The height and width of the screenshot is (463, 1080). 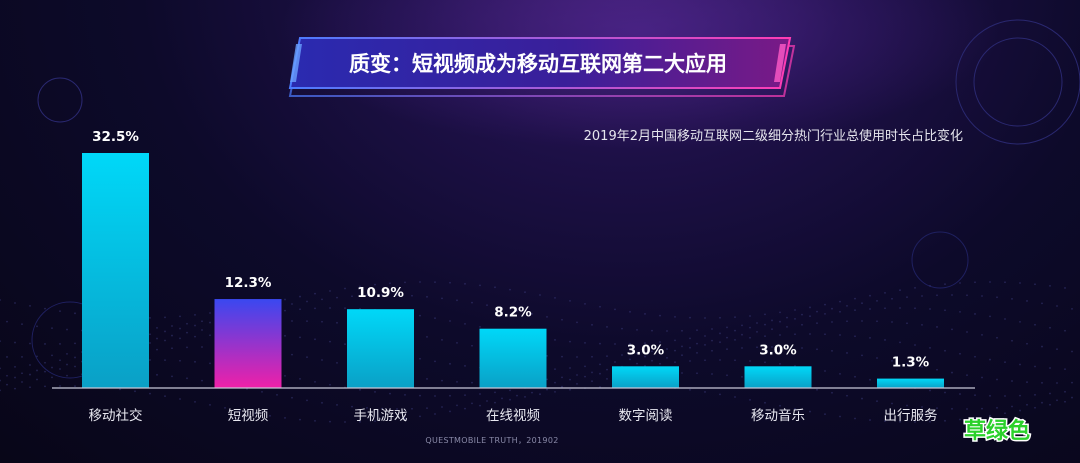 I want to click on category-label-在线视频: 在线视频, so click(x=513, y=416).